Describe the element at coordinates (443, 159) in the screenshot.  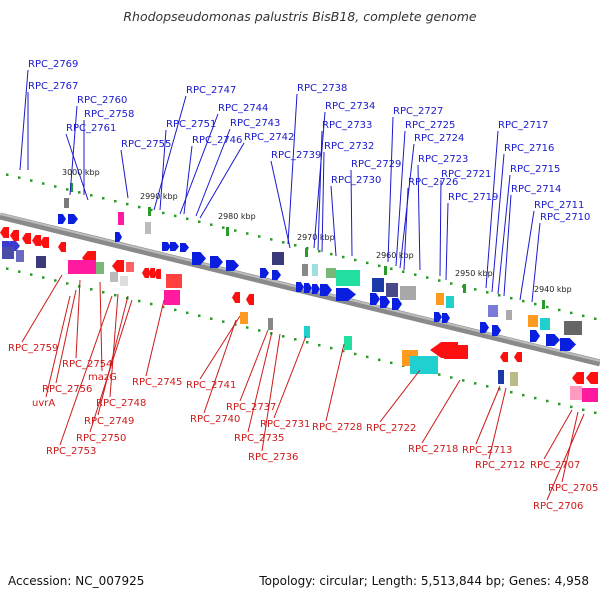
I see `gene-label: RPC_2723` at that location.